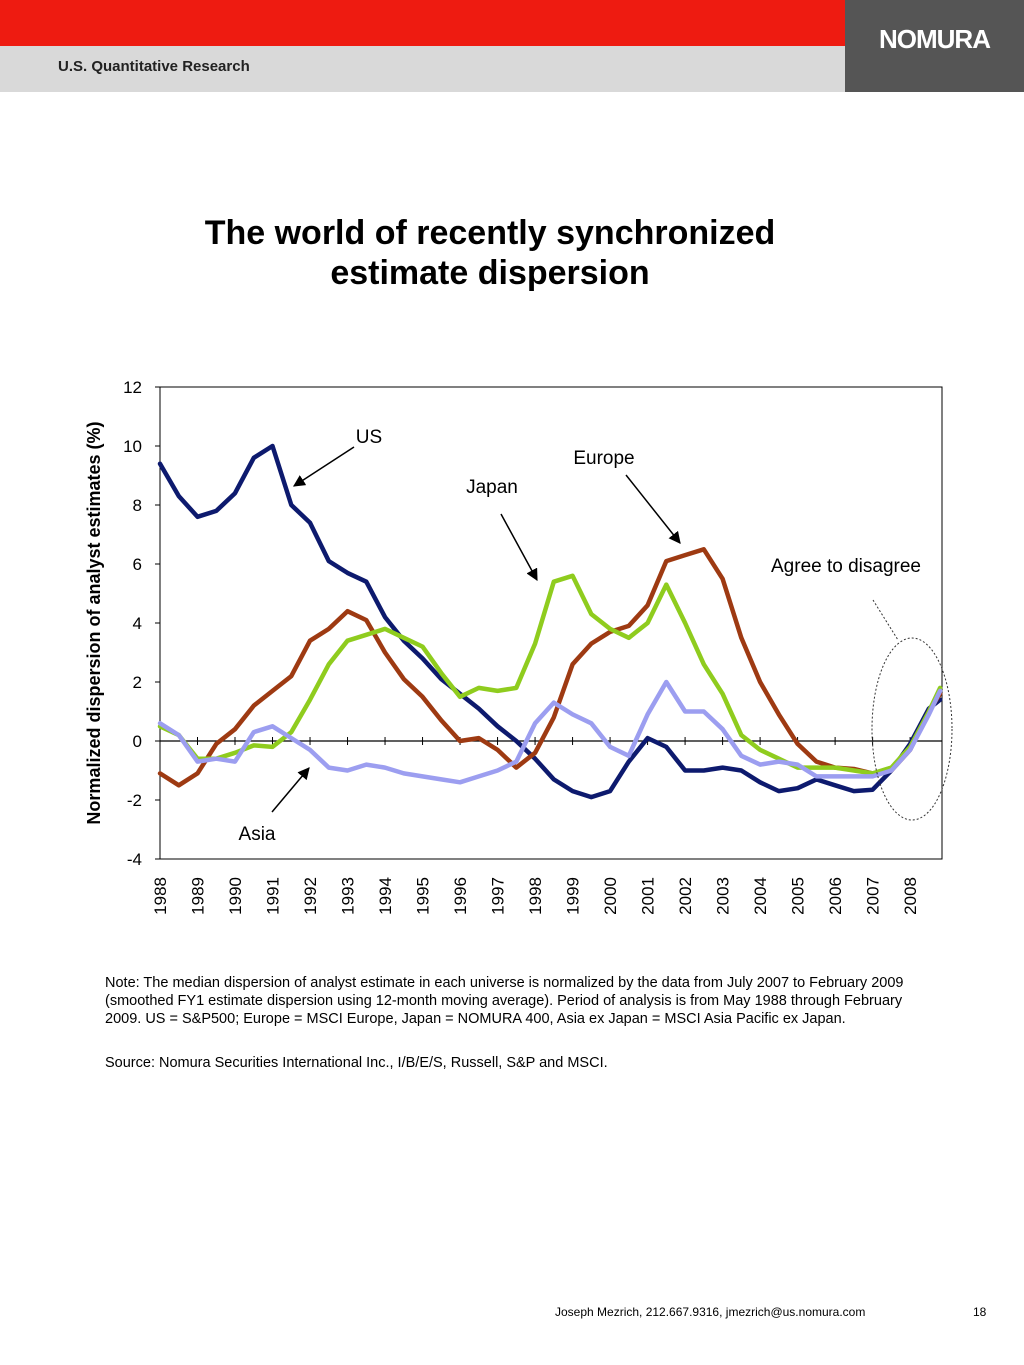 This screenshot has height=1365, width=1024. Describe the element at coordinates (460, 896) in the screenshot. I see `x-tick-label: 1996` at that location.